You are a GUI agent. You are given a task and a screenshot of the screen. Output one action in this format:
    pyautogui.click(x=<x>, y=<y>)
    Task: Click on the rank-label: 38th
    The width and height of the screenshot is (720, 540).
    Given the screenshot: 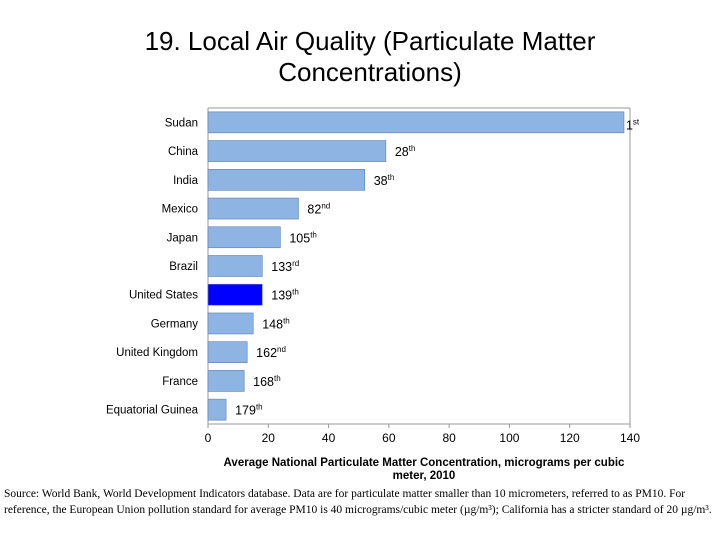 What is the action you would take?
    pyautogui.click(x=384, y=180)
    